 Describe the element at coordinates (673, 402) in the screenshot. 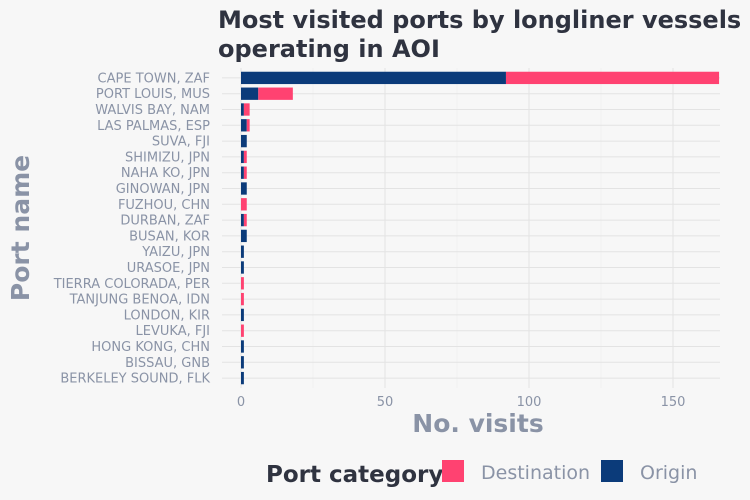

I see `x-tick-label: 150` at that location.